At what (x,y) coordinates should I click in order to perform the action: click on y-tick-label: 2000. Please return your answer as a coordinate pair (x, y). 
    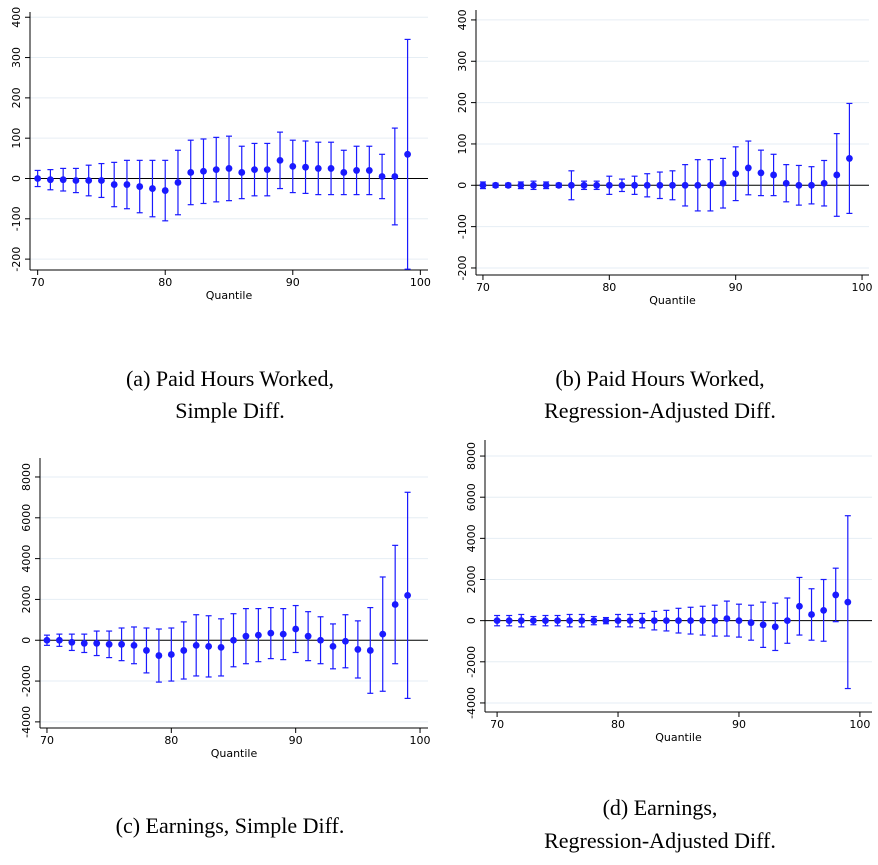
    Looking at the image, I should click on (471, 579).